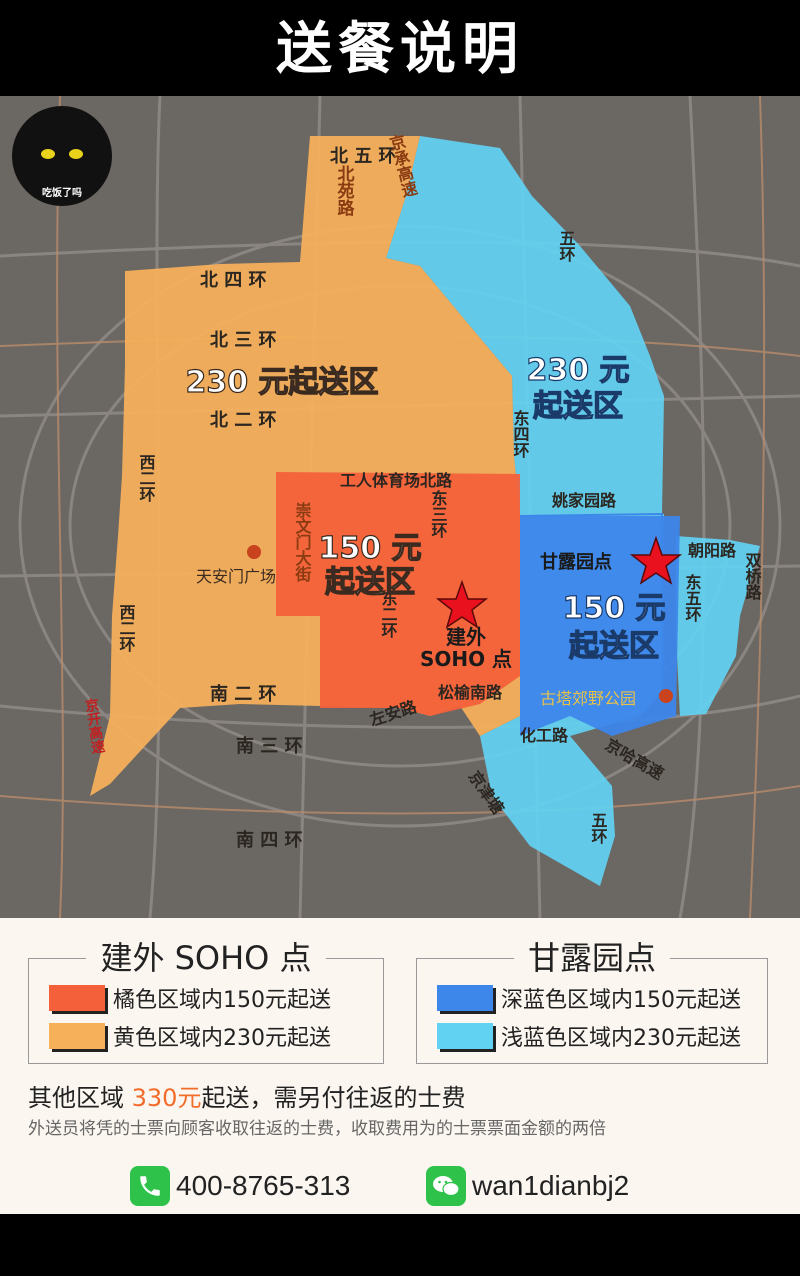 The width and height of the screenshot is (800, 1276). Describe the element at coordinates (588, 698) in the screenshot. I see `guta-park-label: 古塔郊野公园` at that location.